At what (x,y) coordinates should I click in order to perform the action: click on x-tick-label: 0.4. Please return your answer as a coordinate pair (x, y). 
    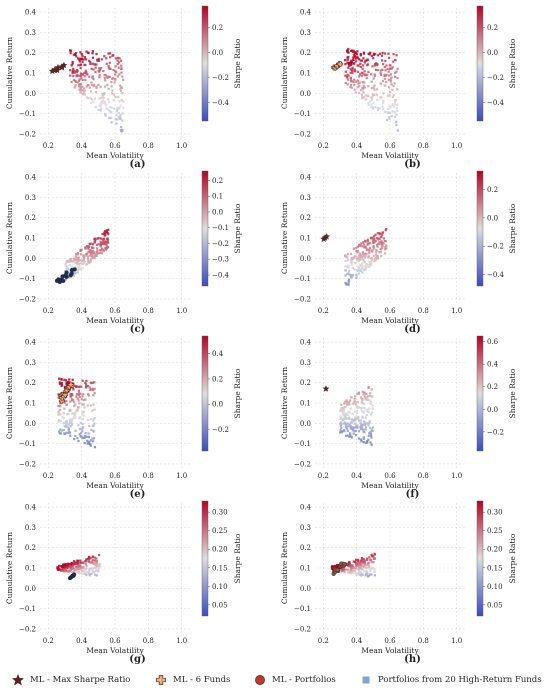
    Looking at the image, I should click on (82, 476).